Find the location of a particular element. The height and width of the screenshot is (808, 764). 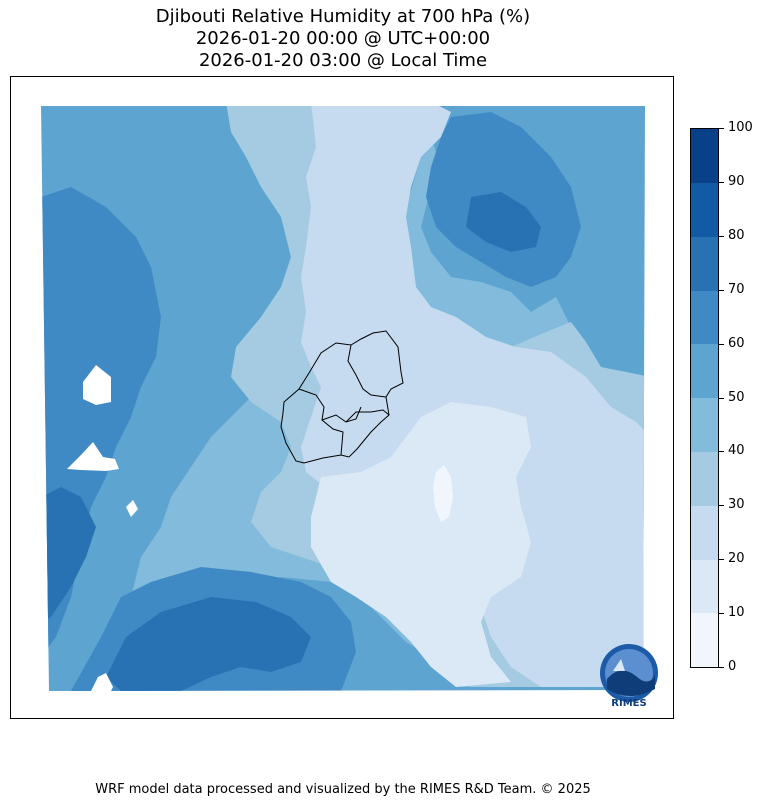

humidity-level-70-80-south is located at coordinates (208, 644).